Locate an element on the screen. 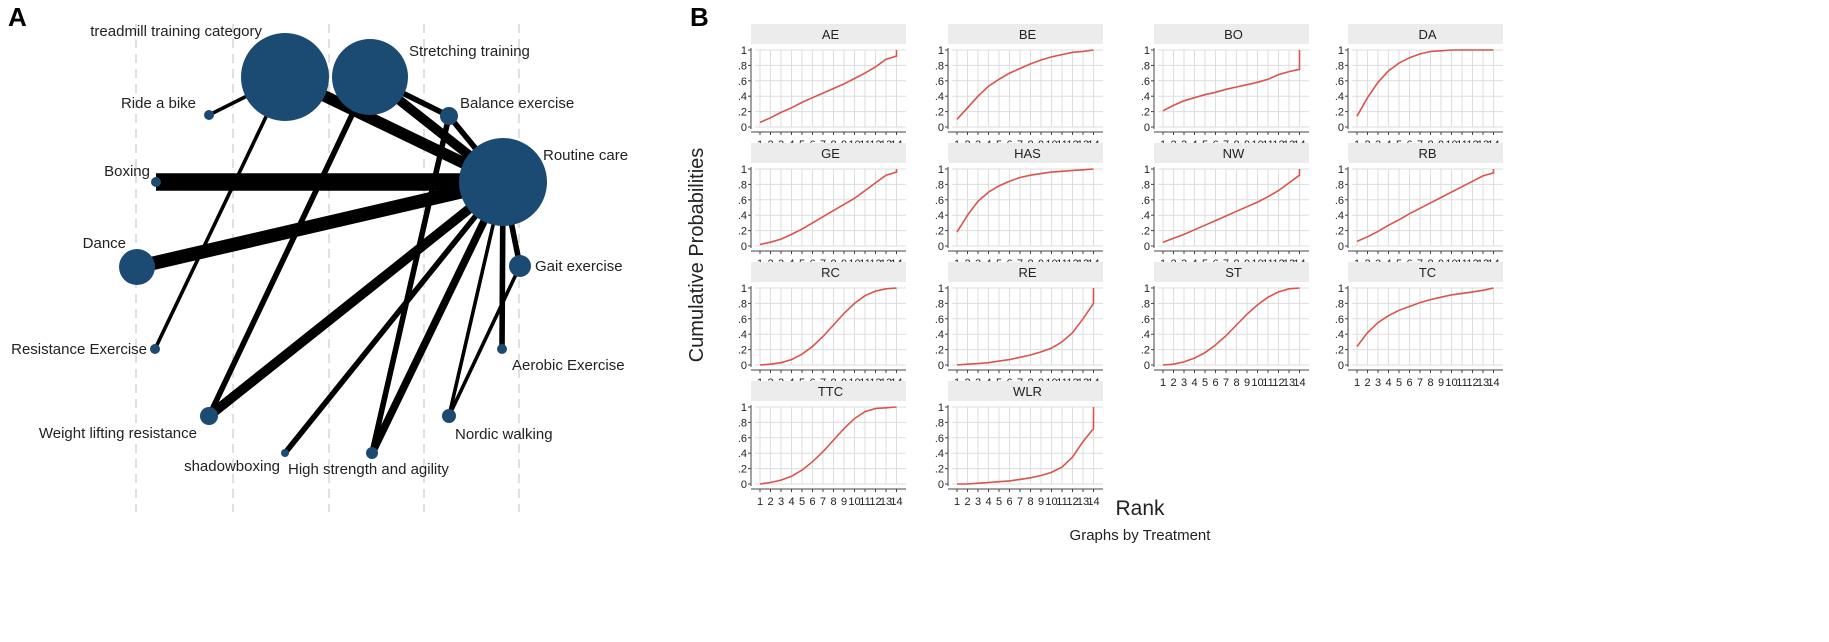  node-ttc is located at coordinates (285, 77).